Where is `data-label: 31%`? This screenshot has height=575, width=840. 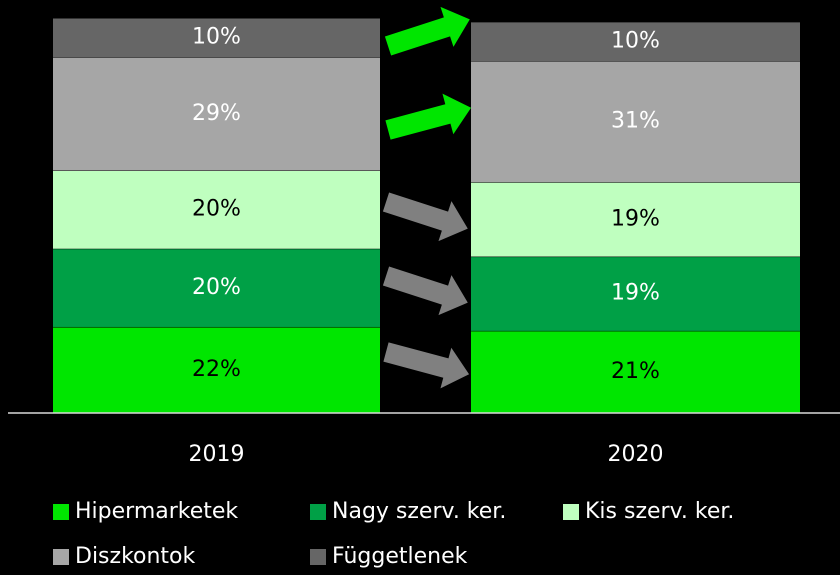 data-label: 31% is located at coordinates (635, 121).